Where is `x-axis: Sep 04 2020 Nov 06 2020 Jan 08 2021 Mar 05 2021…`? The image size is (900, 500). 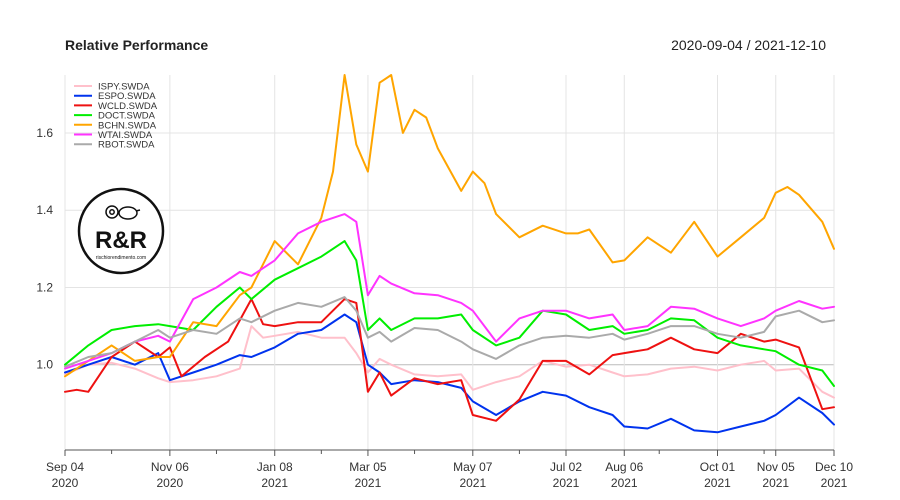 x-axis: Sep 04 2020 Nov 06 2020 Jan 08 2021 Mar 05 2021… is located at coordinates (449, 469).